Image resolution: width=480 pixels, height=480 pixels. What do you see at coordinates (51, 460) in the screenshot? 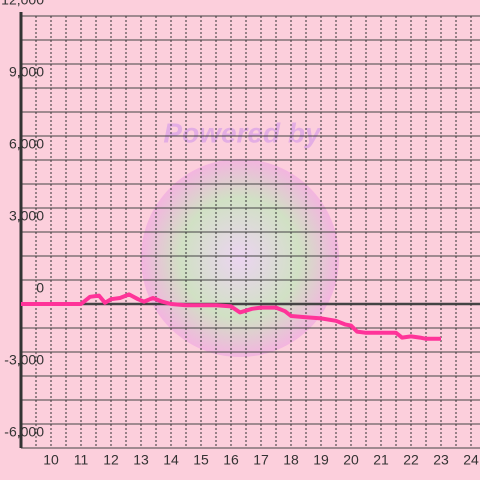
I see `x-tick-label: 10` at bounding box center [51, 460].